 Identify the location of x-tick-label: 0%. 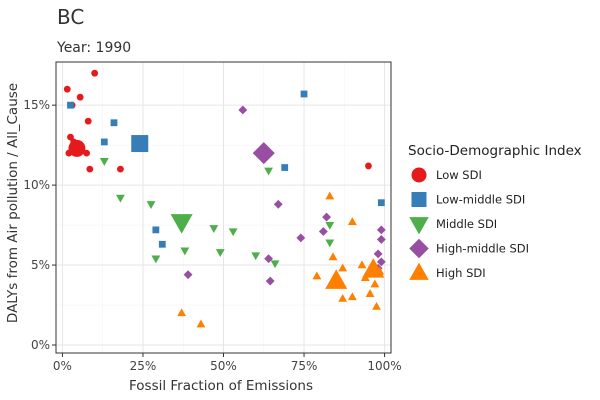
(62, 366).